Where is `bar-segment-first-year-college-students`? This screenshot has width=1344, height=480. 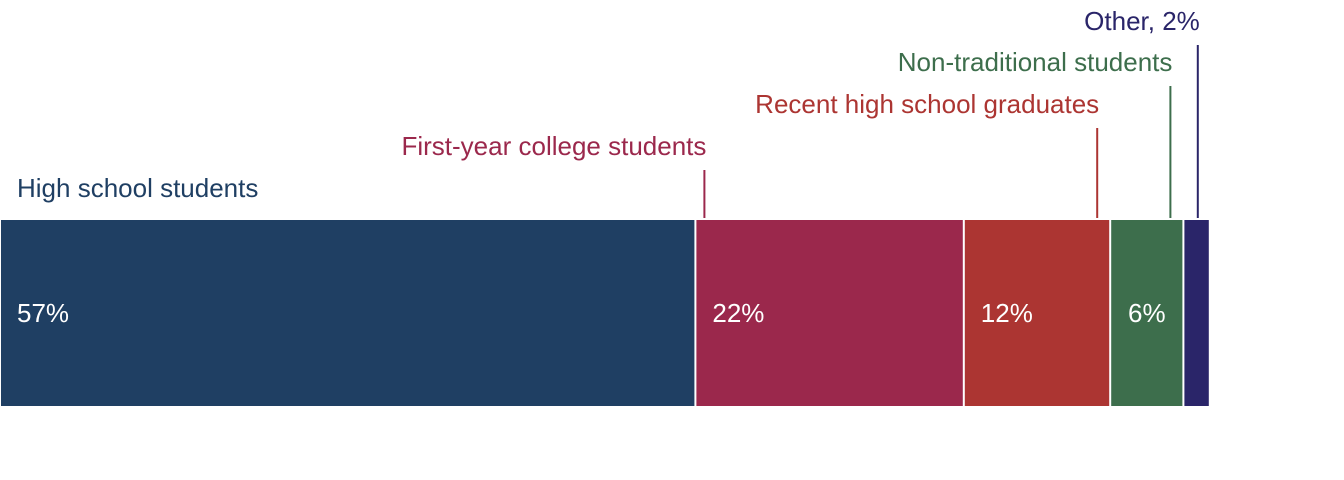
bar-segment-first-year-college-students is located at coordinates (829, 313).